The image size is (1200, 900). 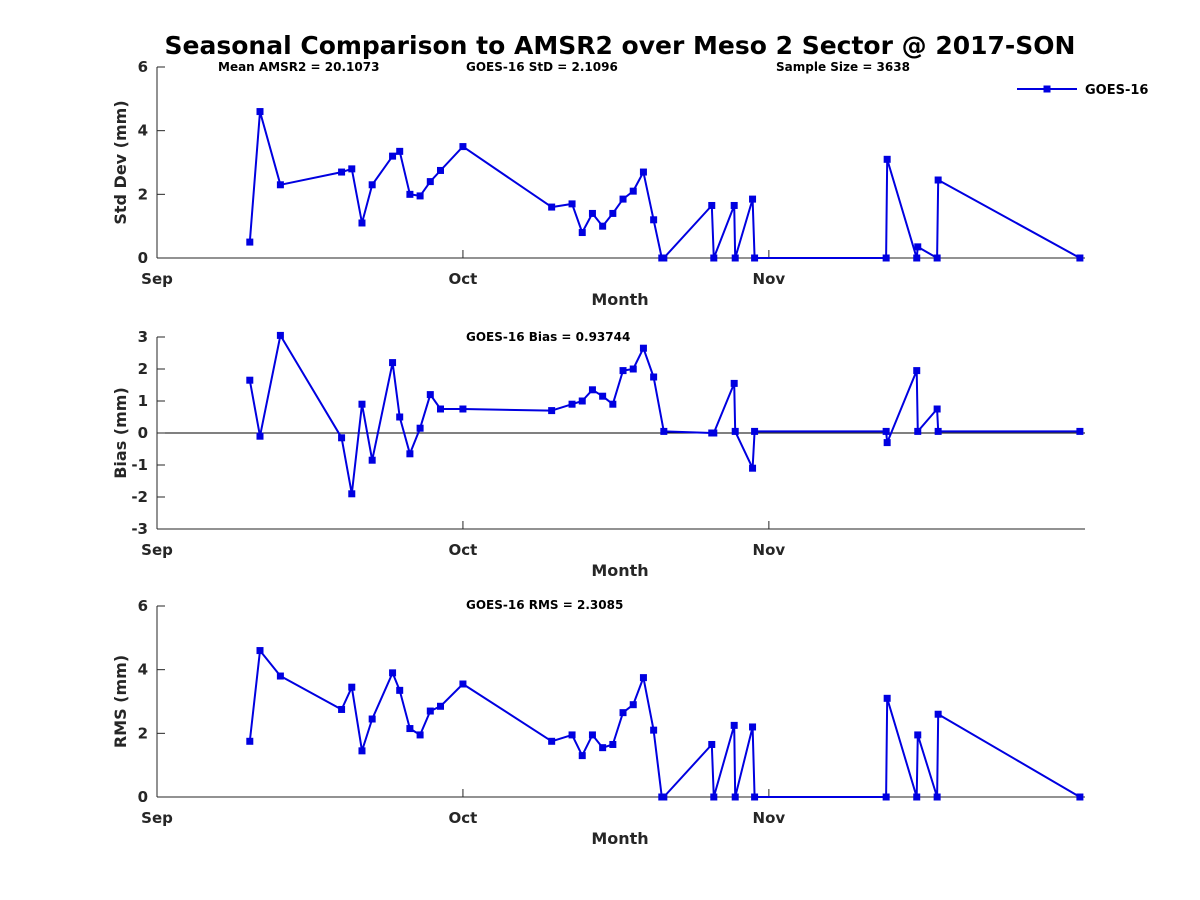 I want to click on legend-entry: GOES-16, so click(x=1116, y=90).